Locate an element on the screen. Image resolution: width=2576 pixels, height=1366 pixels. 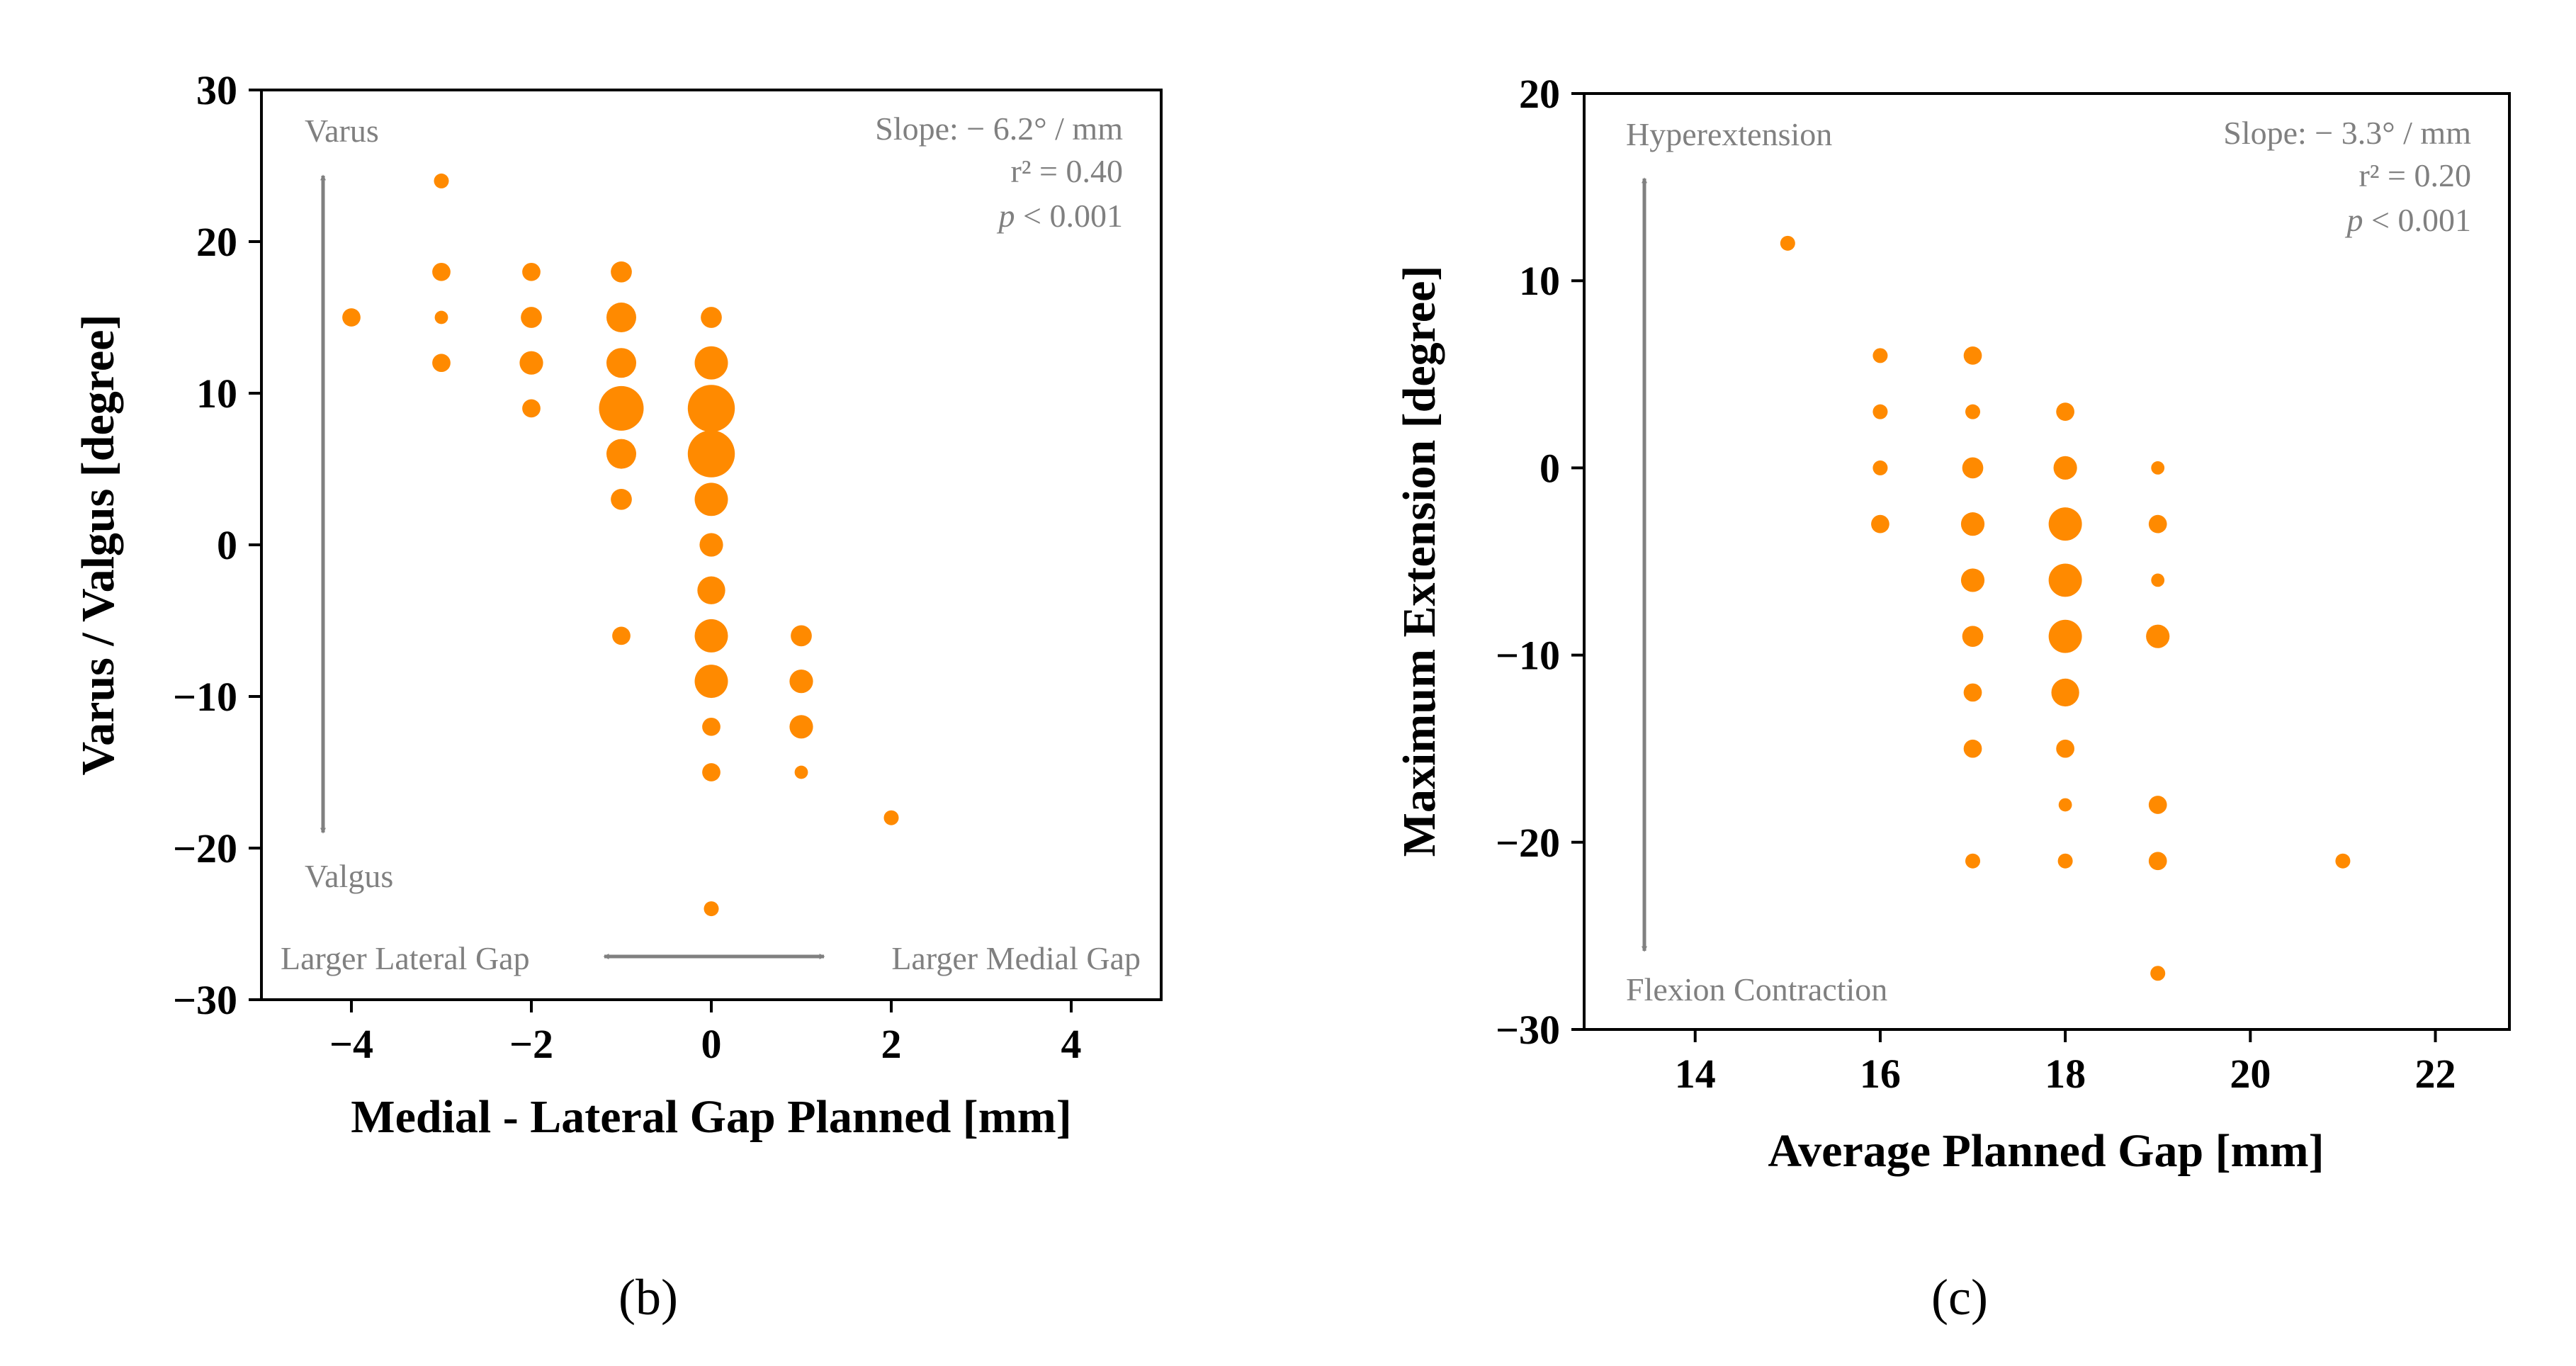
panel-c-annot-flexion-contraction: Flexion Contraction is located at coordinates (1756, 989).